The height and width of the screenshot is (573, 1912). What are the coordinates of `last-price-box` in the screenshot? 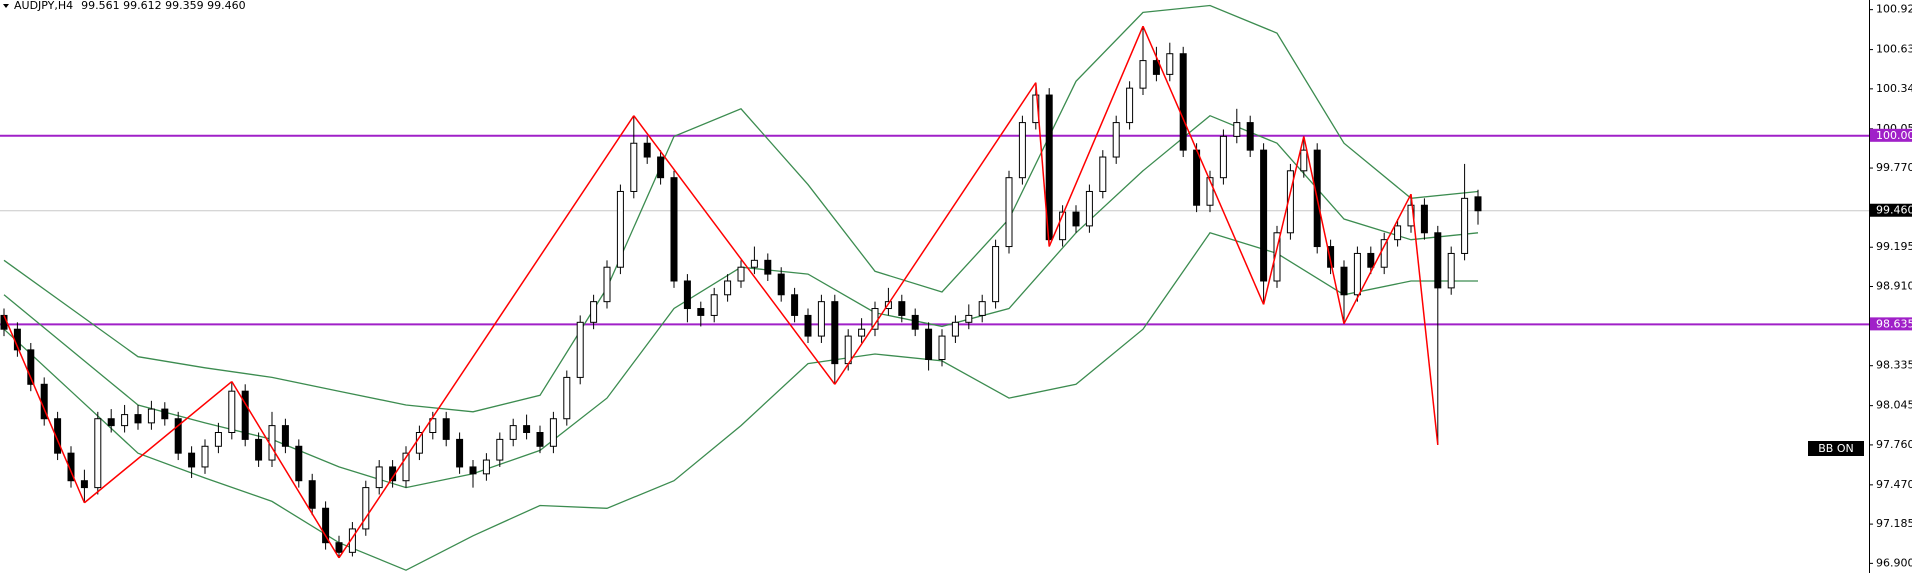 It's located at (1891, 210).